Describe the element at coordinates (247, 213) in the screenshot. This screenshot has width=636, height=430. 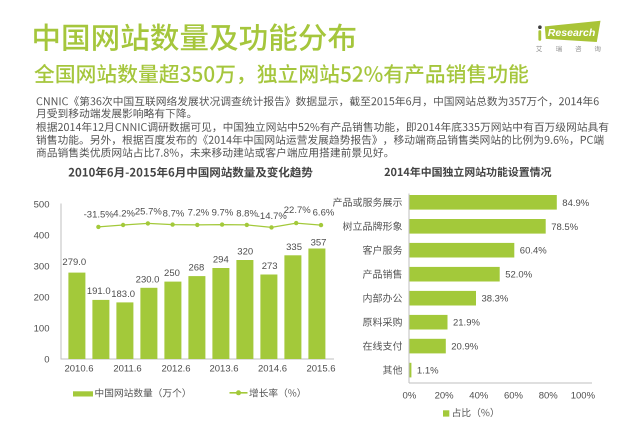
I see `svg-text: 8.8%` at that location.